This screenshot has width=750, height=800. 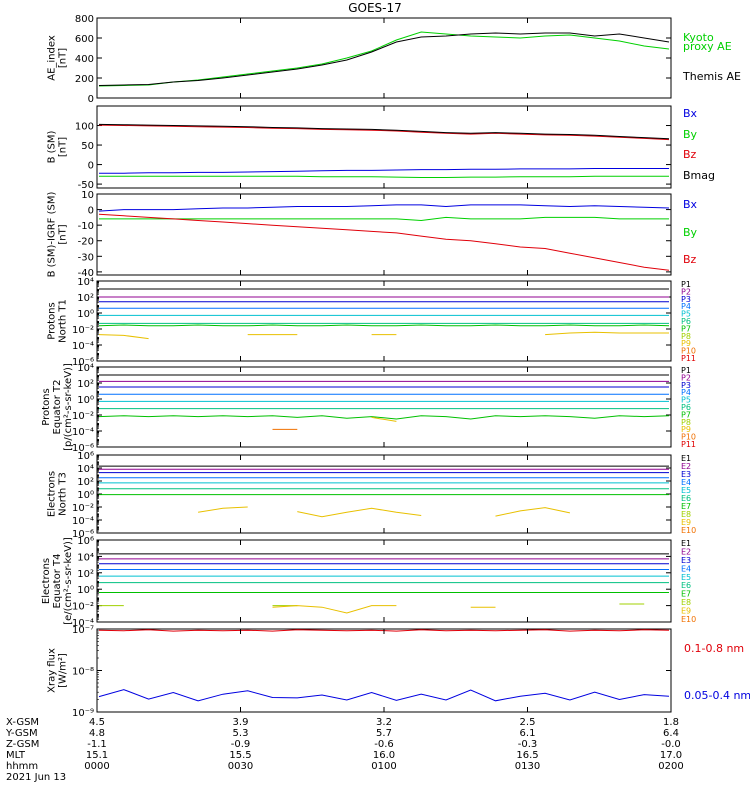 What do you see at coordinates (87, 195) in the screenshot?
I see `y-tick-label: 10` at bounding box center [87, 195].